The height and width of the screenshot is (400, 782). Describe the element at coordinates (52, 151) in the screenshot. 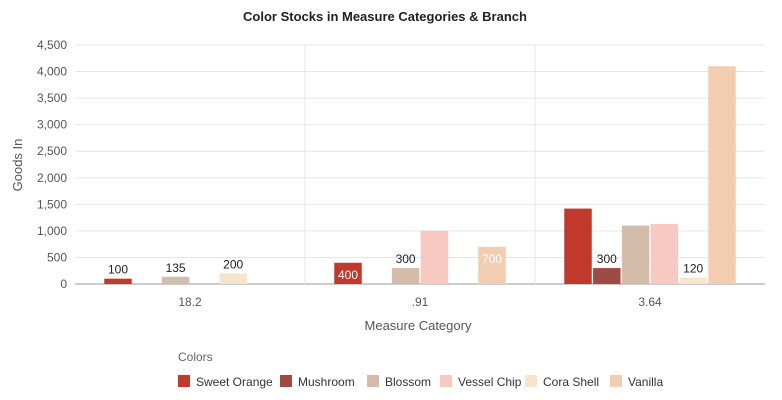

I see `y-tick-label: 2,500` at that location.